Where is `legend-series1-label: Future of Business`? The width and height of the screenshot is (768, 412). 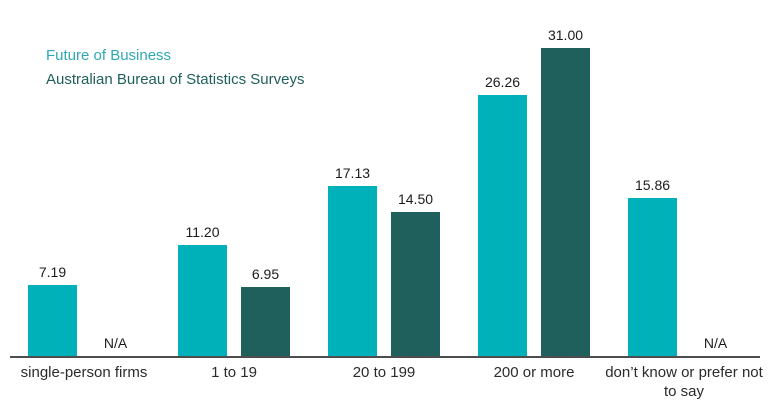
legend-series1-label: Future of Business is located at coordinates (109, 55).